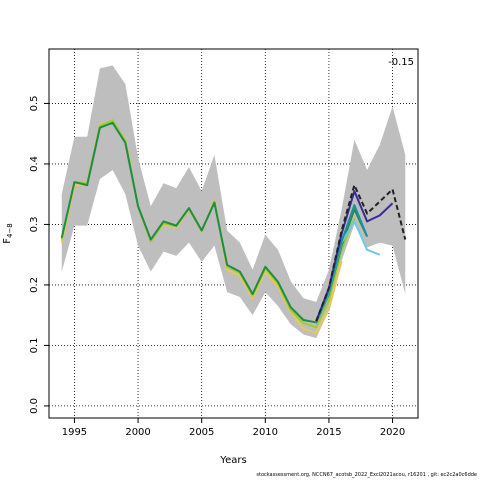 Image resolution: width=480 pixels, height=480 pixels. Describe the element at coordinates (34, 406) in the screenshot. I see `y-tick-label: 0.0` at that location.